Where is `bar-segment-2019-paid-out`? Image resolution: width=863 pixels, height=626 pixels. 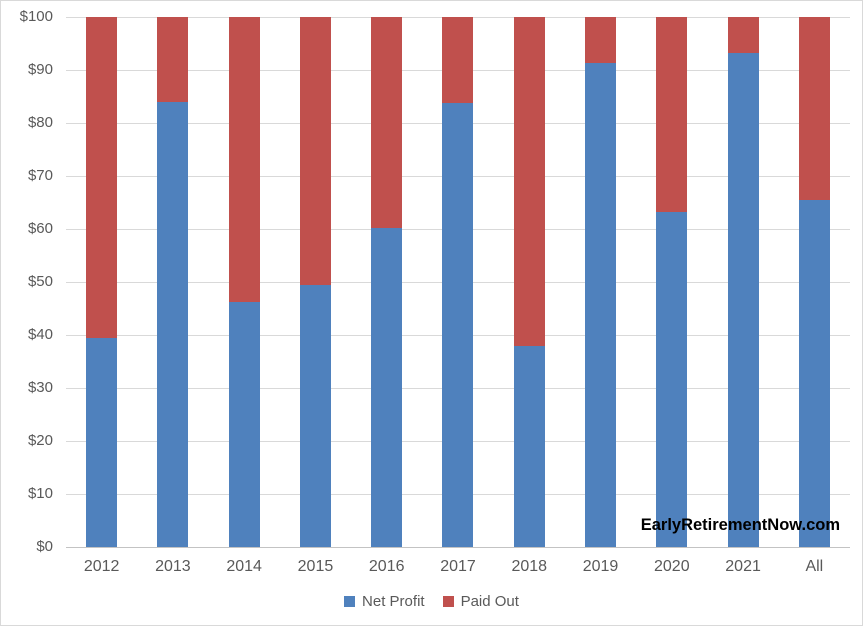 bar-segment-2019-paid-out is located at coordinates (601, 40).